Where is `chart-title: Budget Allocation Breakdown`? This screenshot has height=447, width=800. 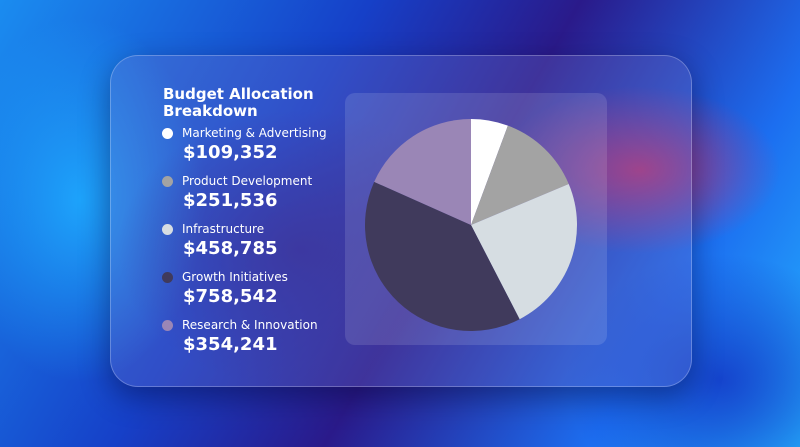 chart-title: Budget Allocation Breakdown is located at coordinates (238, 102).